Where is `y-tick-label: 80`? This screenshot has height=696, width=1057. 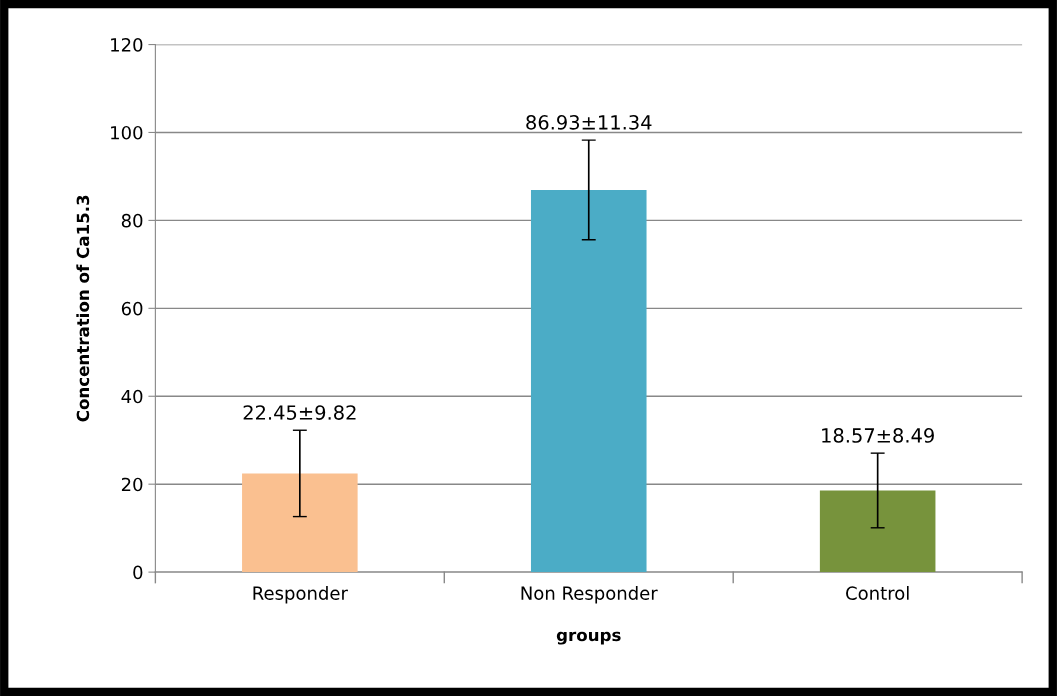
y-tick-label: 80 is located at coordinates (132, 220).